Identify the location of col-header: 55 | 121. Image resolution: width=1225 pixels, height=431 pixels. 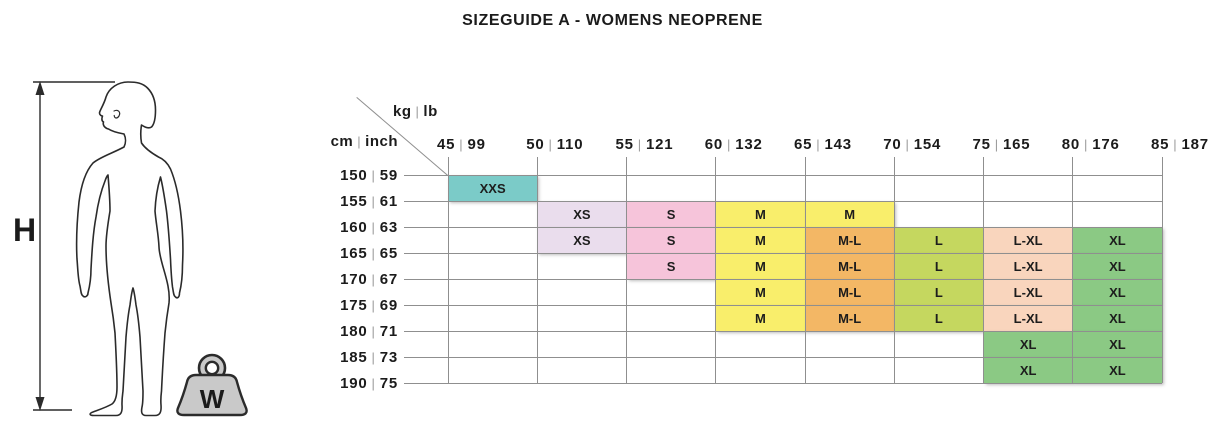
(644, 144).